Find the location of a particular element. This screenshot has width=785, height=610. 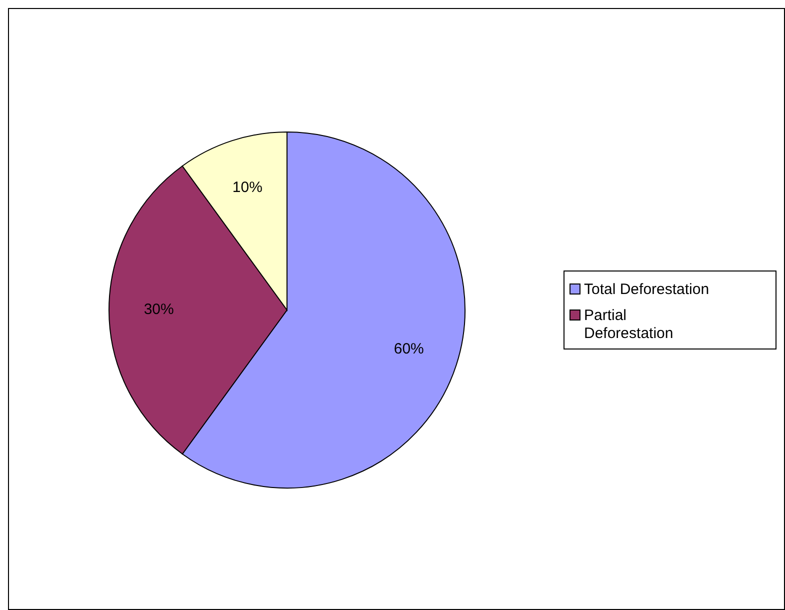

legend-label: Total Deforestation is located at coordinates (647, 289).